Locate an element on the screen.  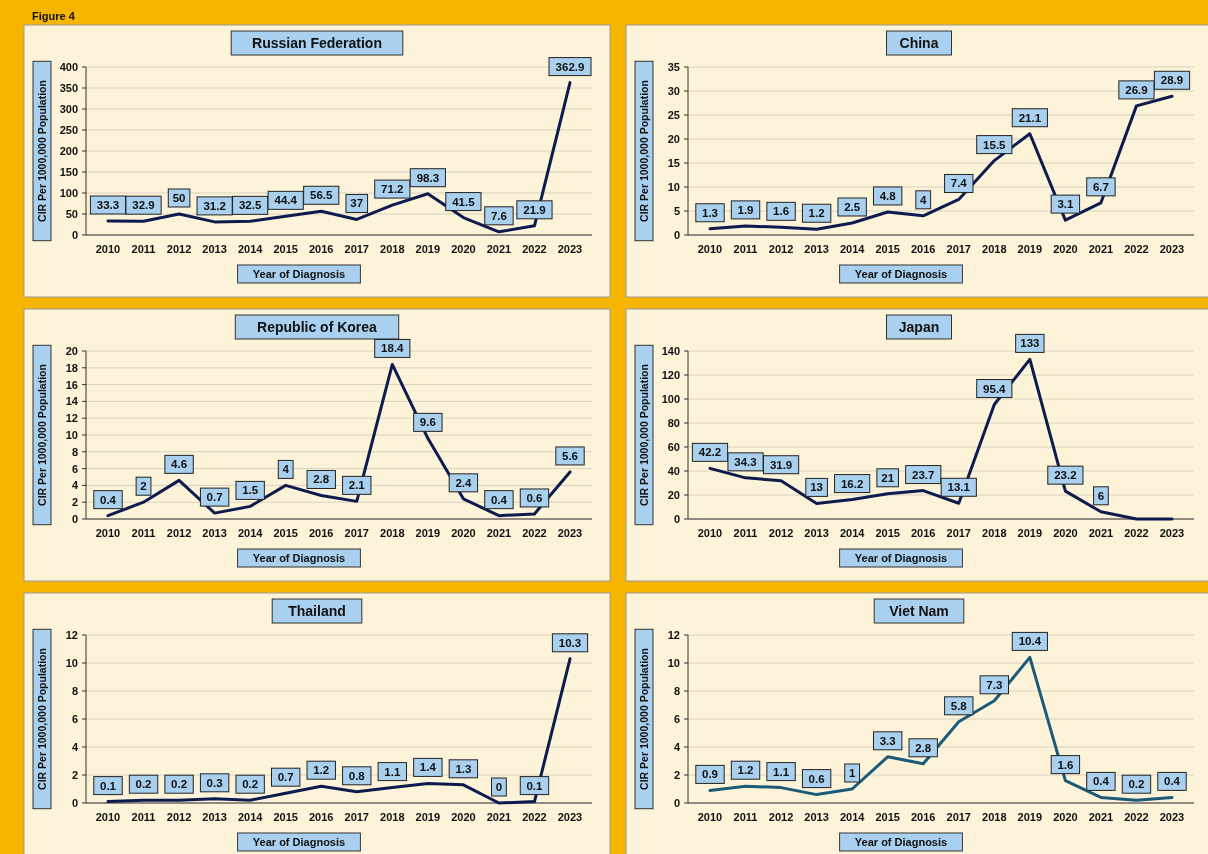
data-label: 2.1 is located at coordinates (357, 485).